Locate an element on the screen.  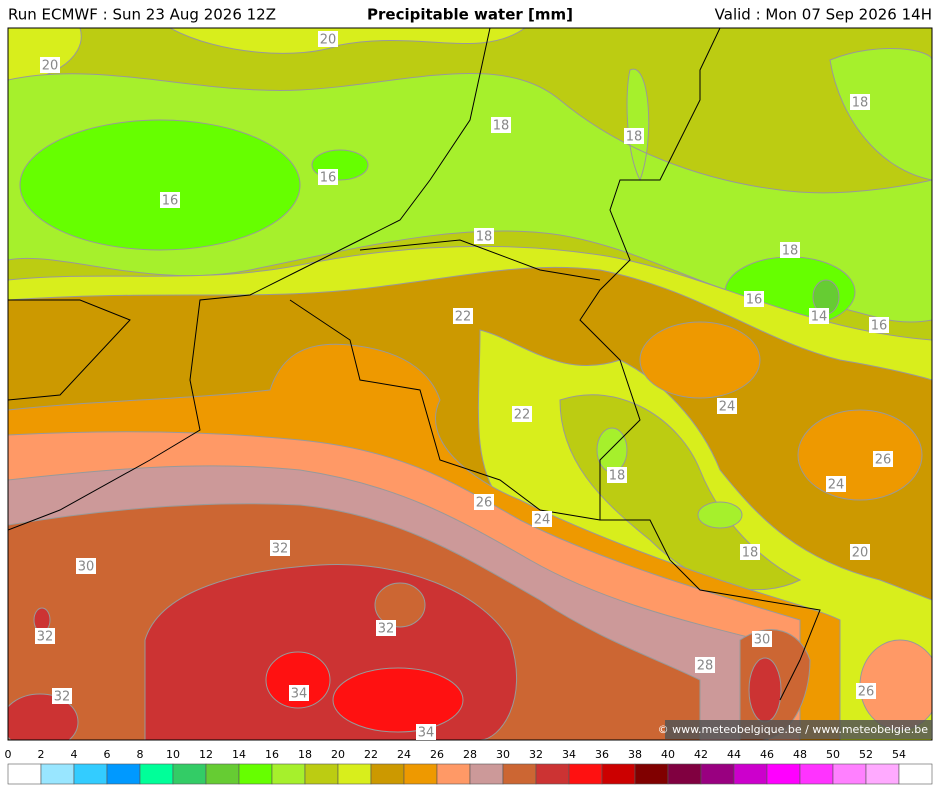
colorbar-tick-label: 42 is located at coordinates (701, 754).